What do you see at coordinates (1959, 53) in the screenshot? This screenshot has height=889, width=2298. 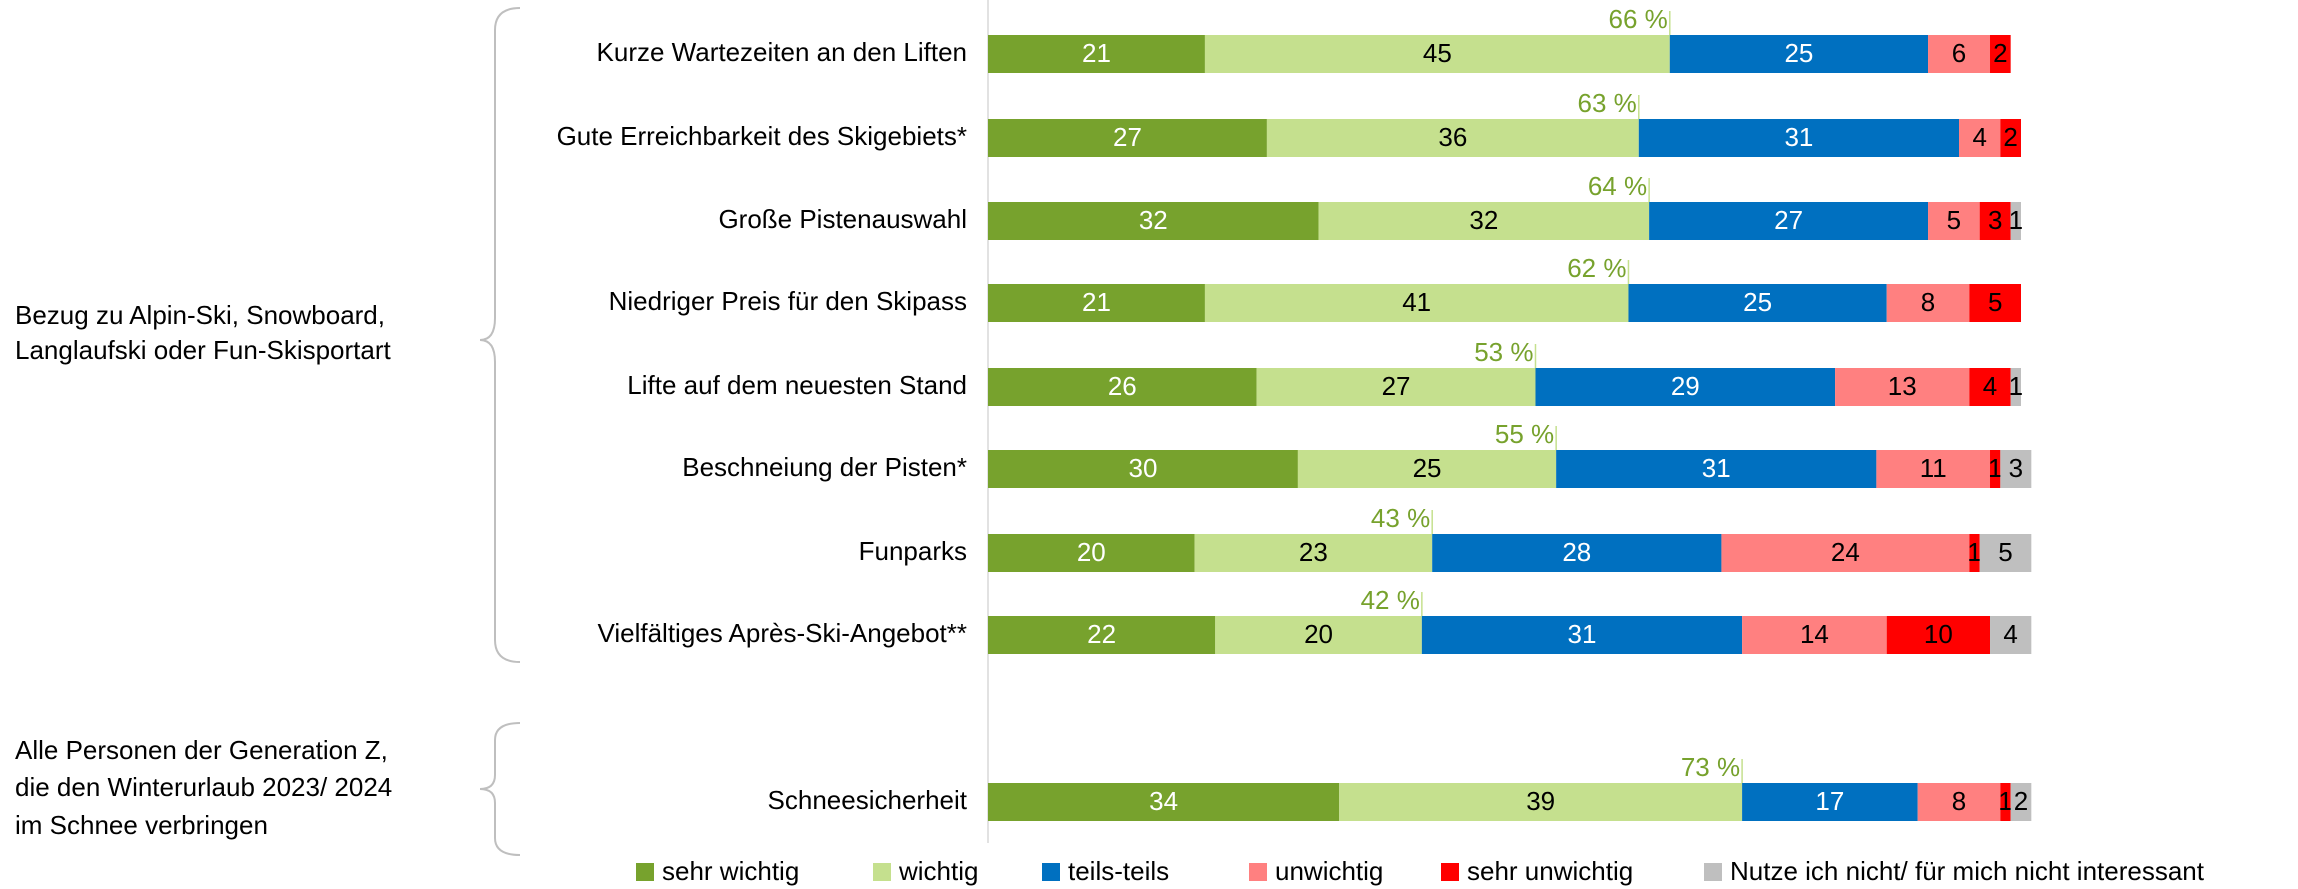 I see `segment-label: 6` at bounding box center [1959, 53].